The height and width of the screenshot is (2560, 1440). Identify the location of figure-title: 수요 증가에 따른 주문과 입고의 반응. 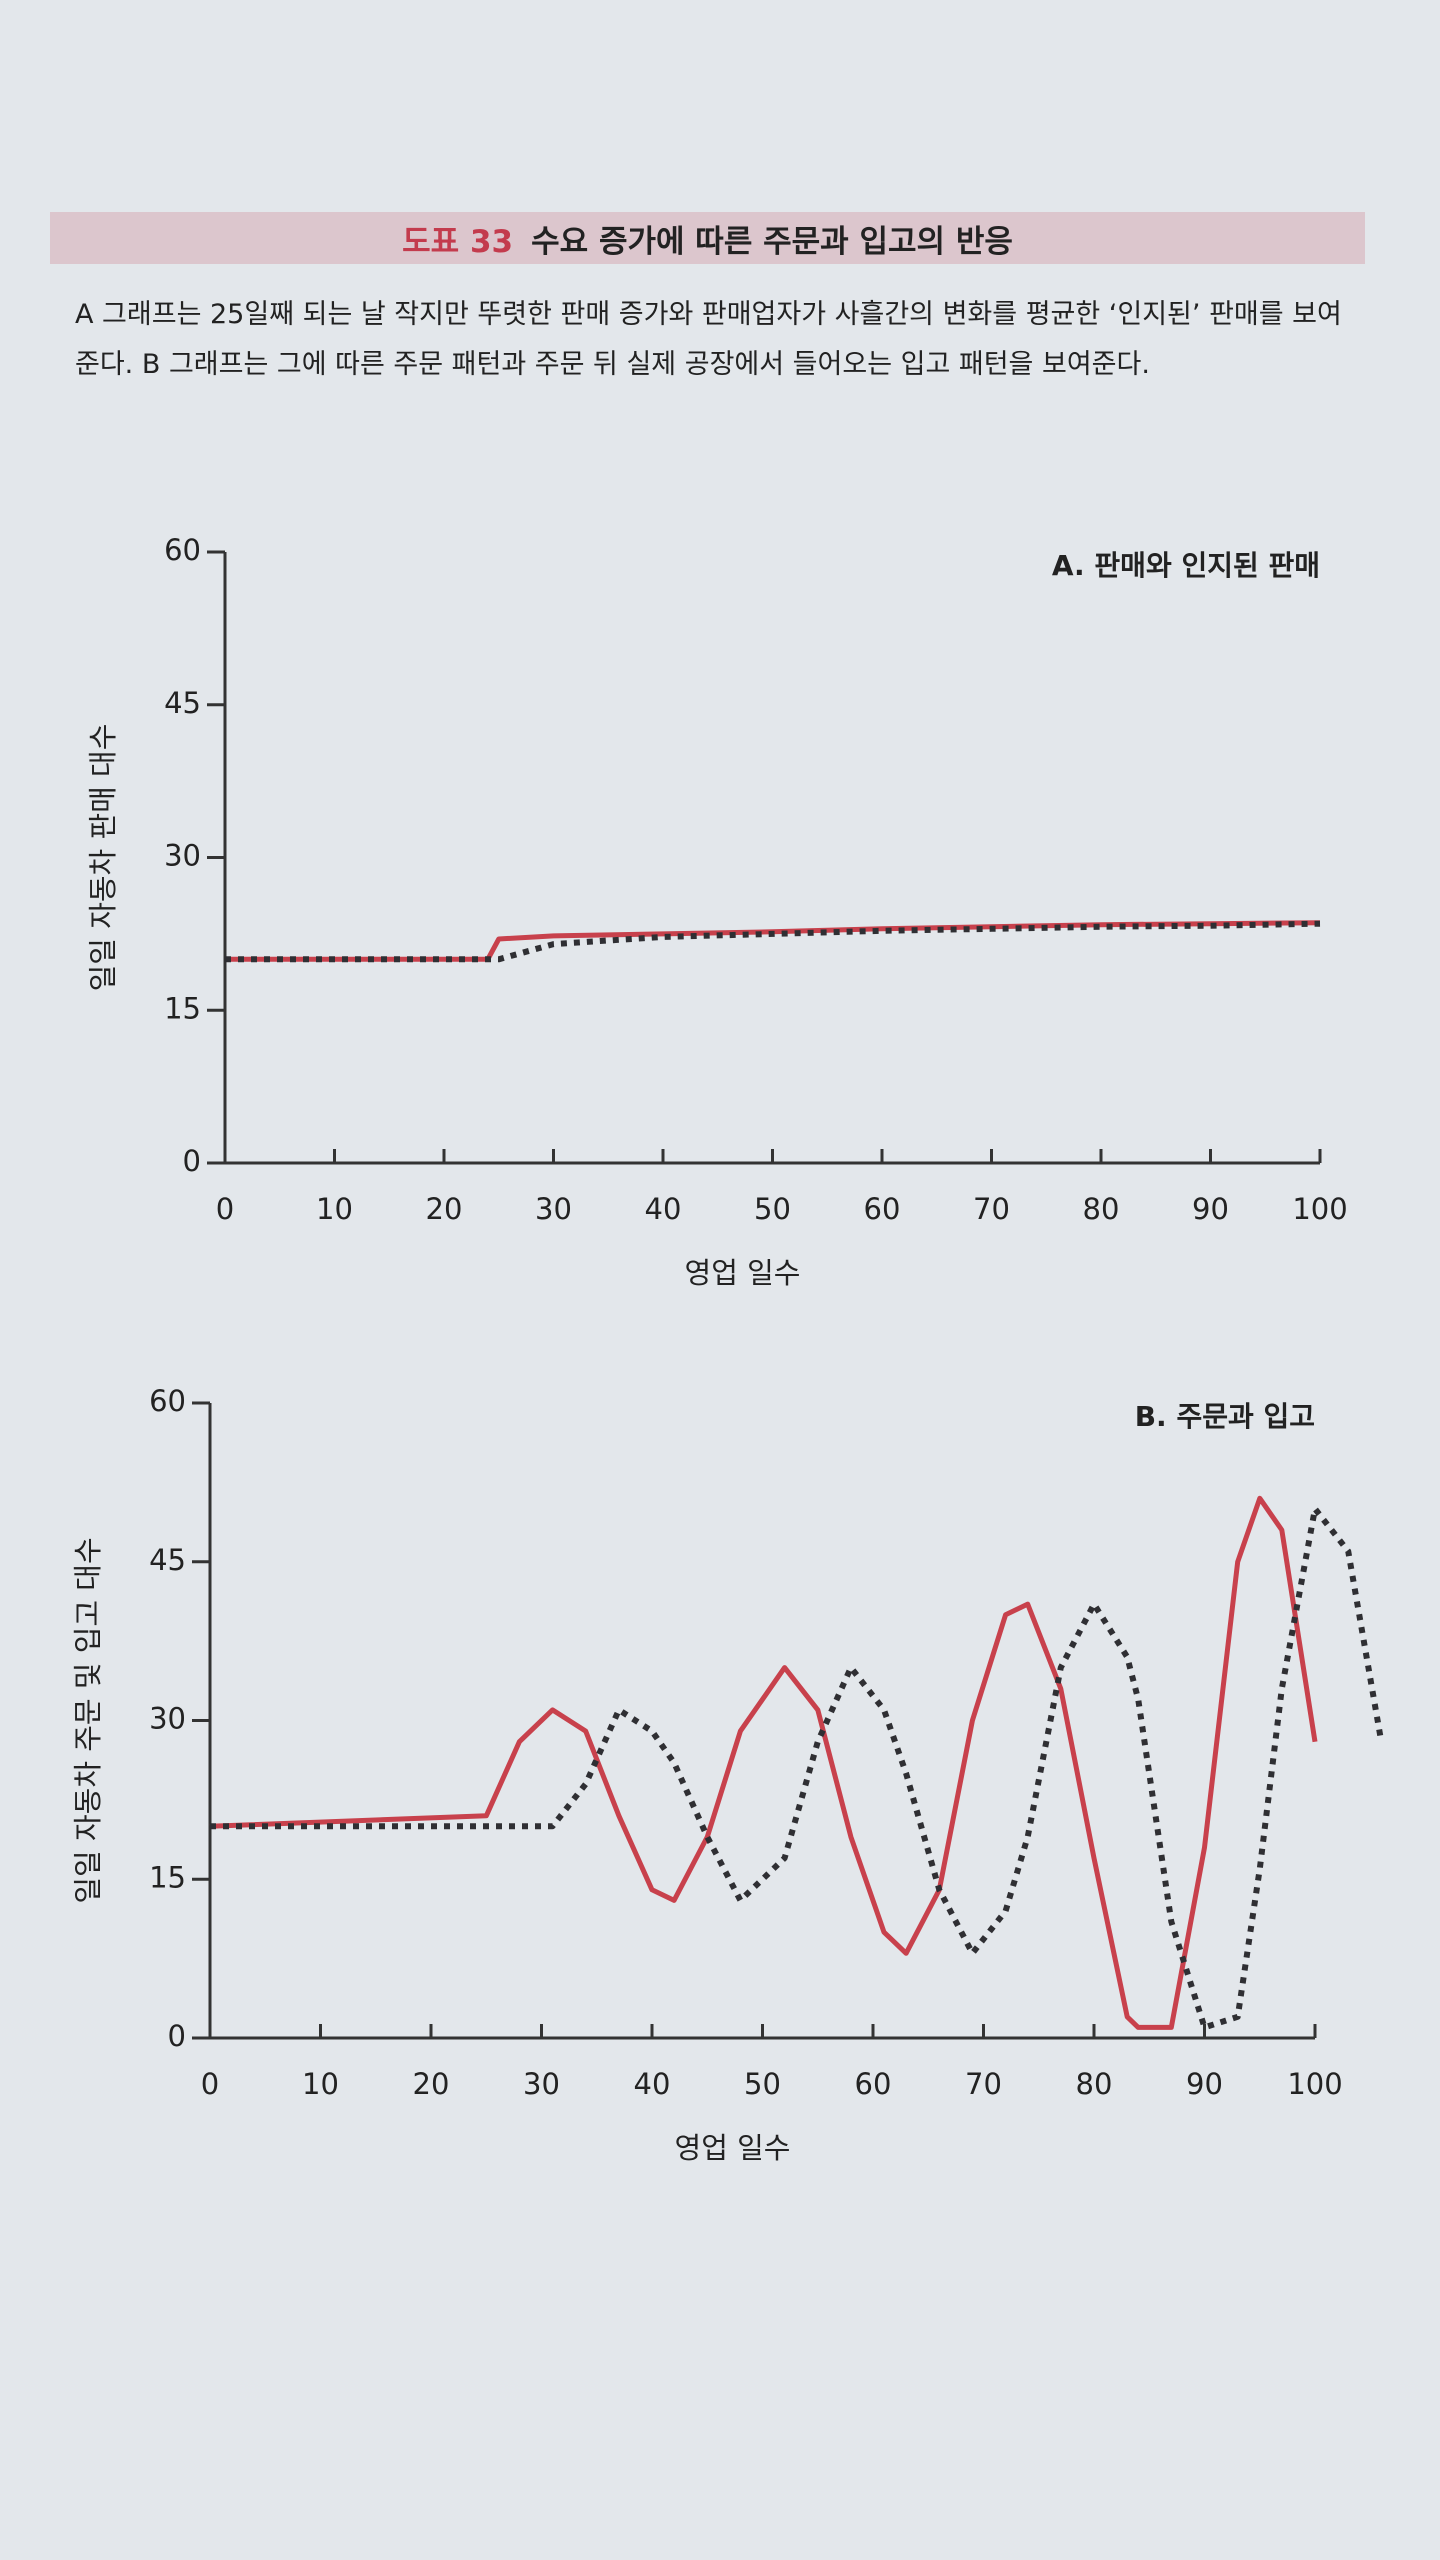
(772, 241).